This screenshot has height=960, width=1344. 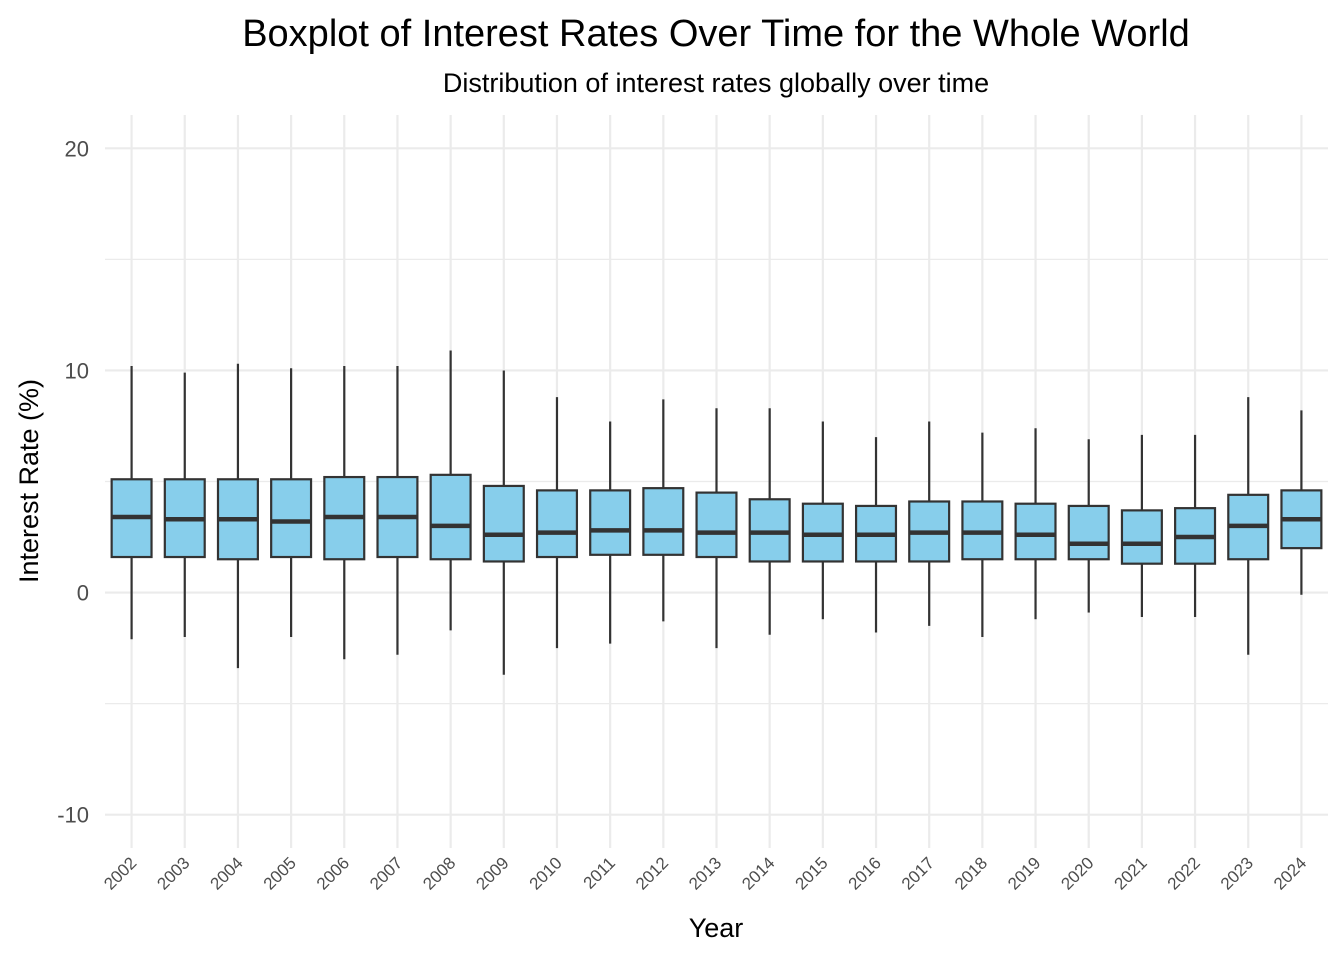 I want to click on x-tick-label: 2004, so click(x=227, y=873).